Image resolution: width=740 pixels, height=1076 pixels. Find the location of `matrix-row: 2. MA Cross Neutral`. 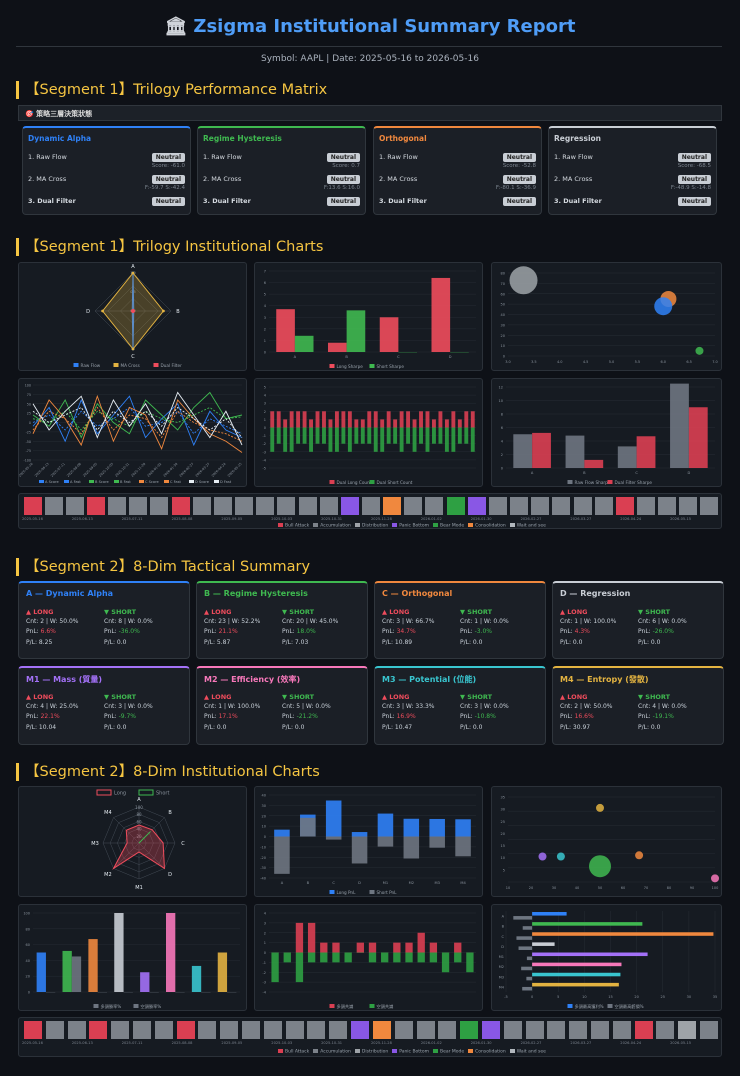

matrix-row: 2. MA Cross Neutral is located at coordinates (632, 179).